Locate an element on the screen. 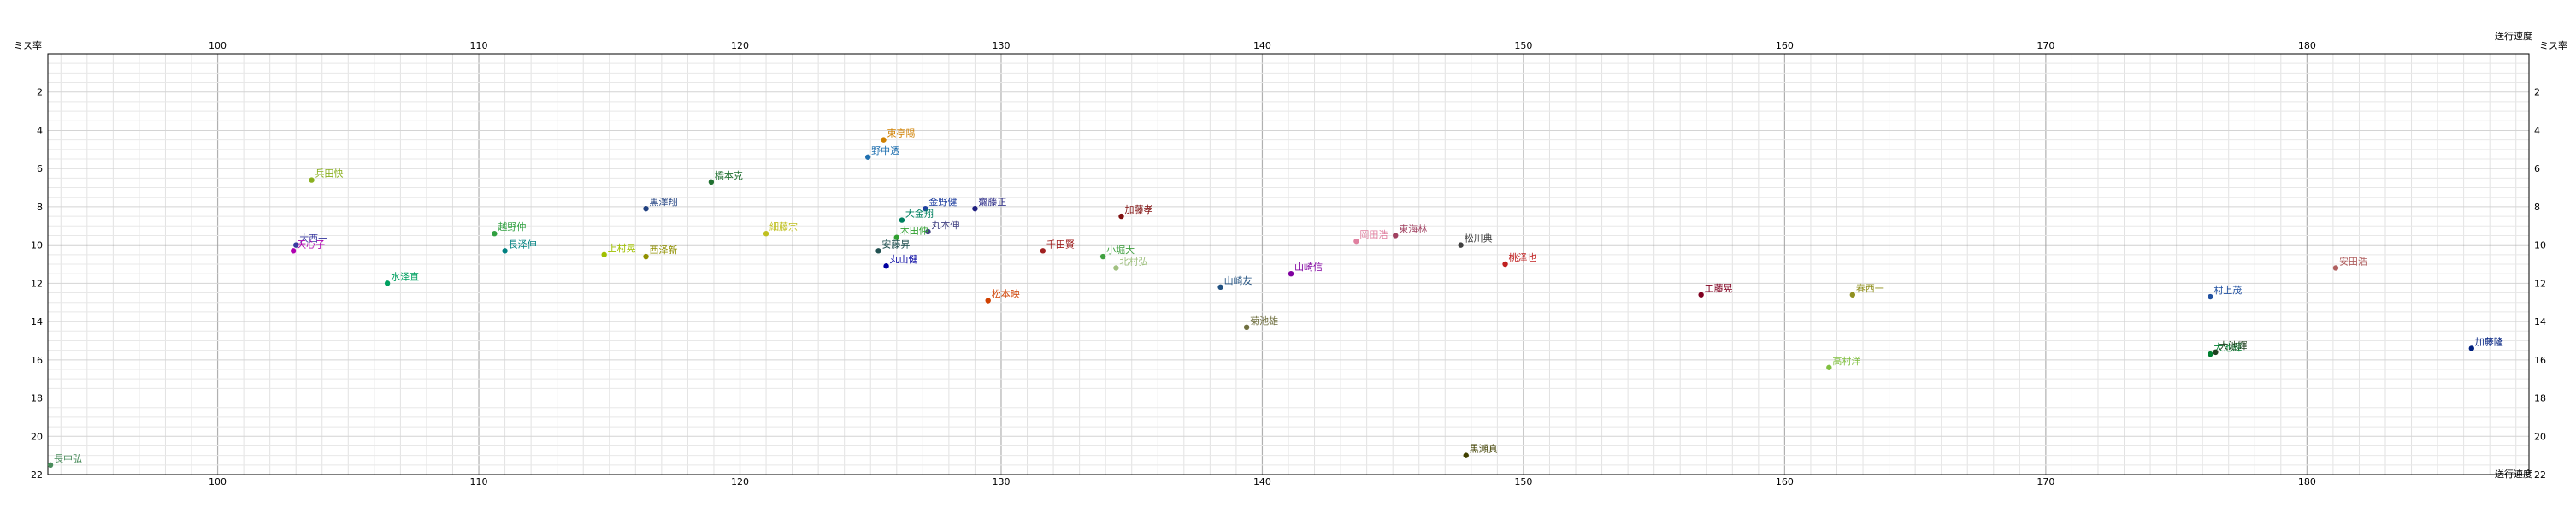 Image resolution: width=2576 pixels, height=513 pixels. data-label: 長中弘 is located at coordinates (68, 458).